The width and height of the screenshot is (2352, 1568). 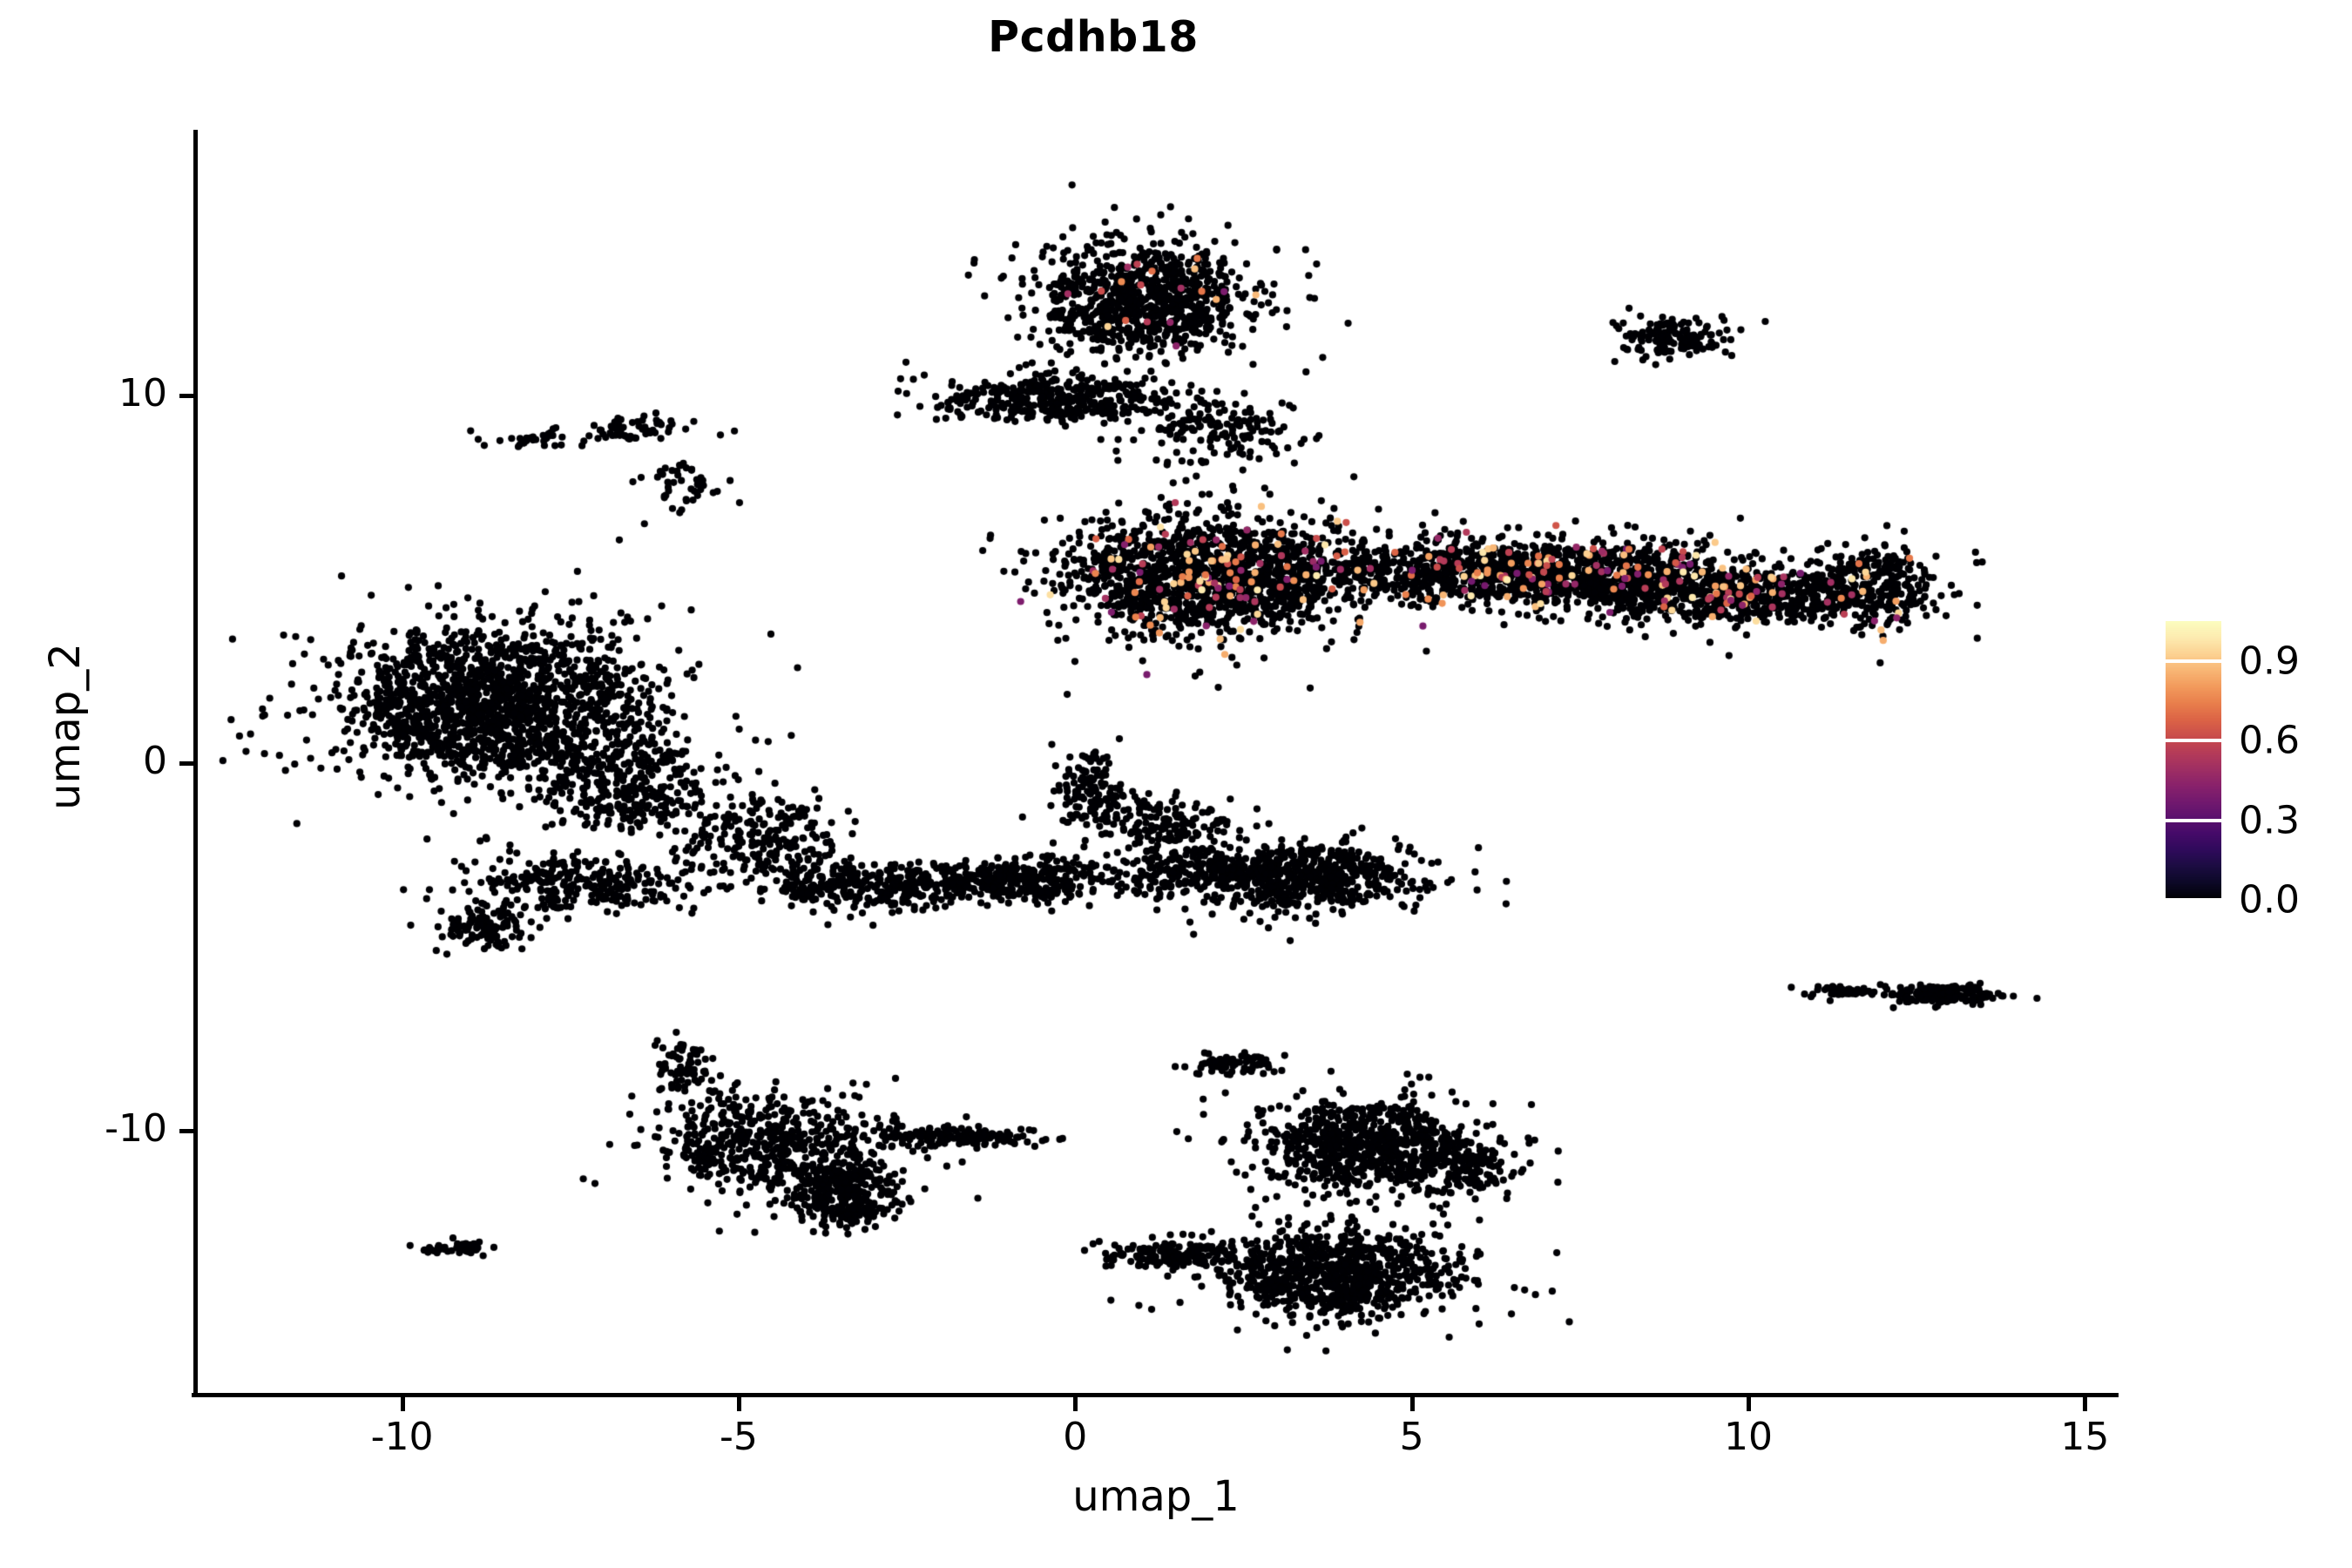 What do you see at coordinates (66, 726) in the screenshot?
I see `y-axis-title: umap_2` at bounding box center [66, 726].